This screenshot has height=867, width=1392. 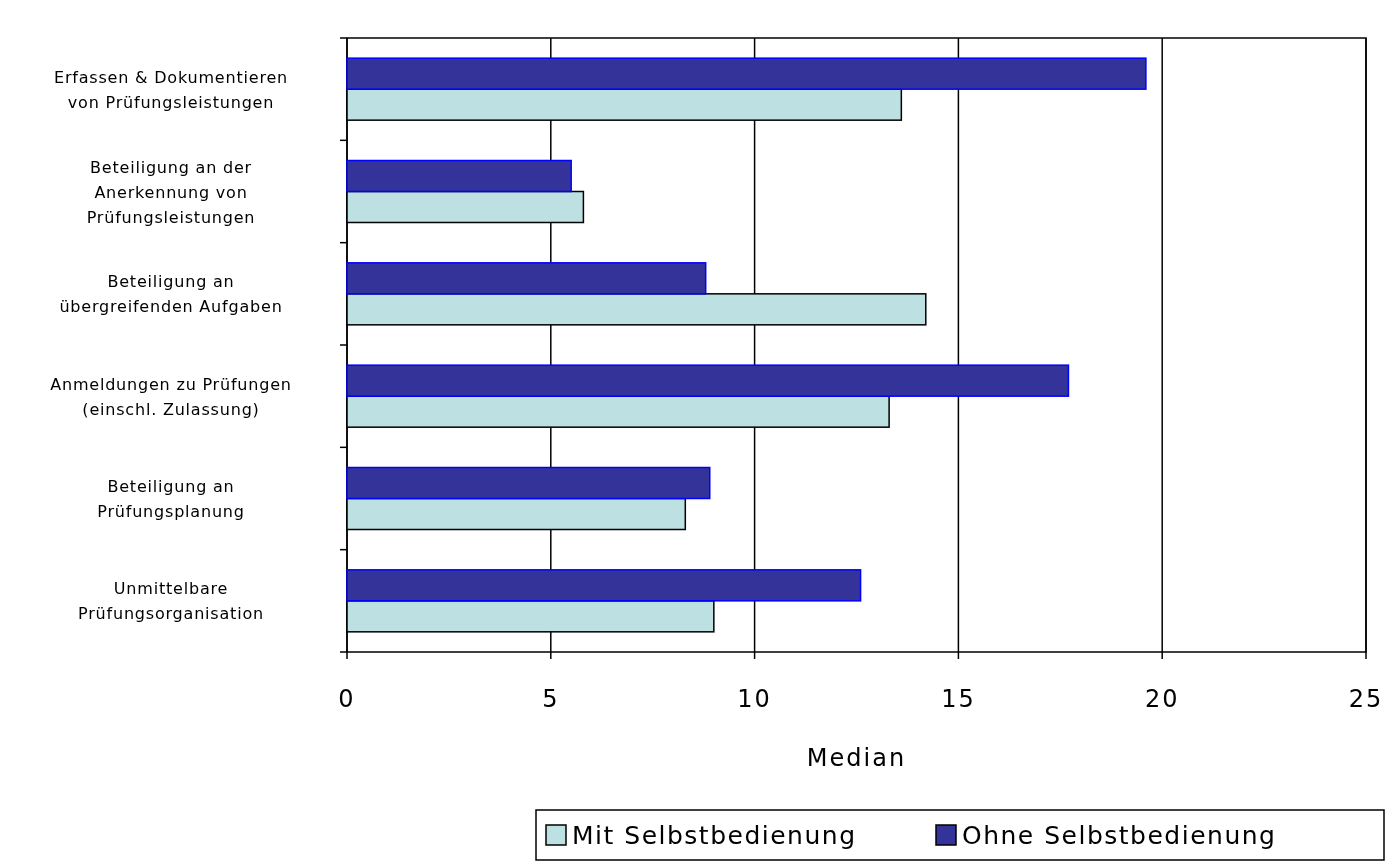 What do you see at coordinates (171, 396) in the screenshot?
I see `y-tick-label: Anmeldungen zu Prüfungen (einschl. Zulassung)` at bounding box center [171, 396].